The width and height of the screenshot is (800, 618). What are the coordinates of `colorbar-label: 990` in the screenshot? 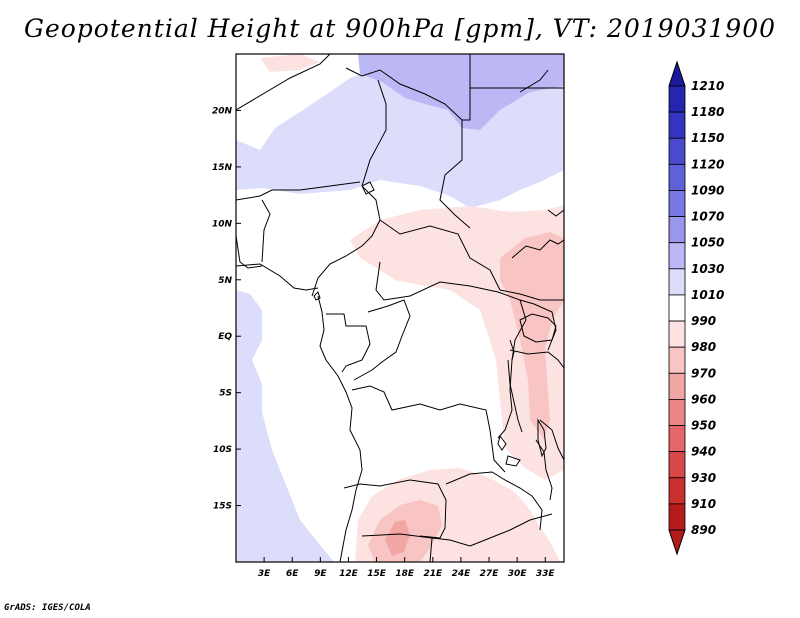 It's located at (703, 321).